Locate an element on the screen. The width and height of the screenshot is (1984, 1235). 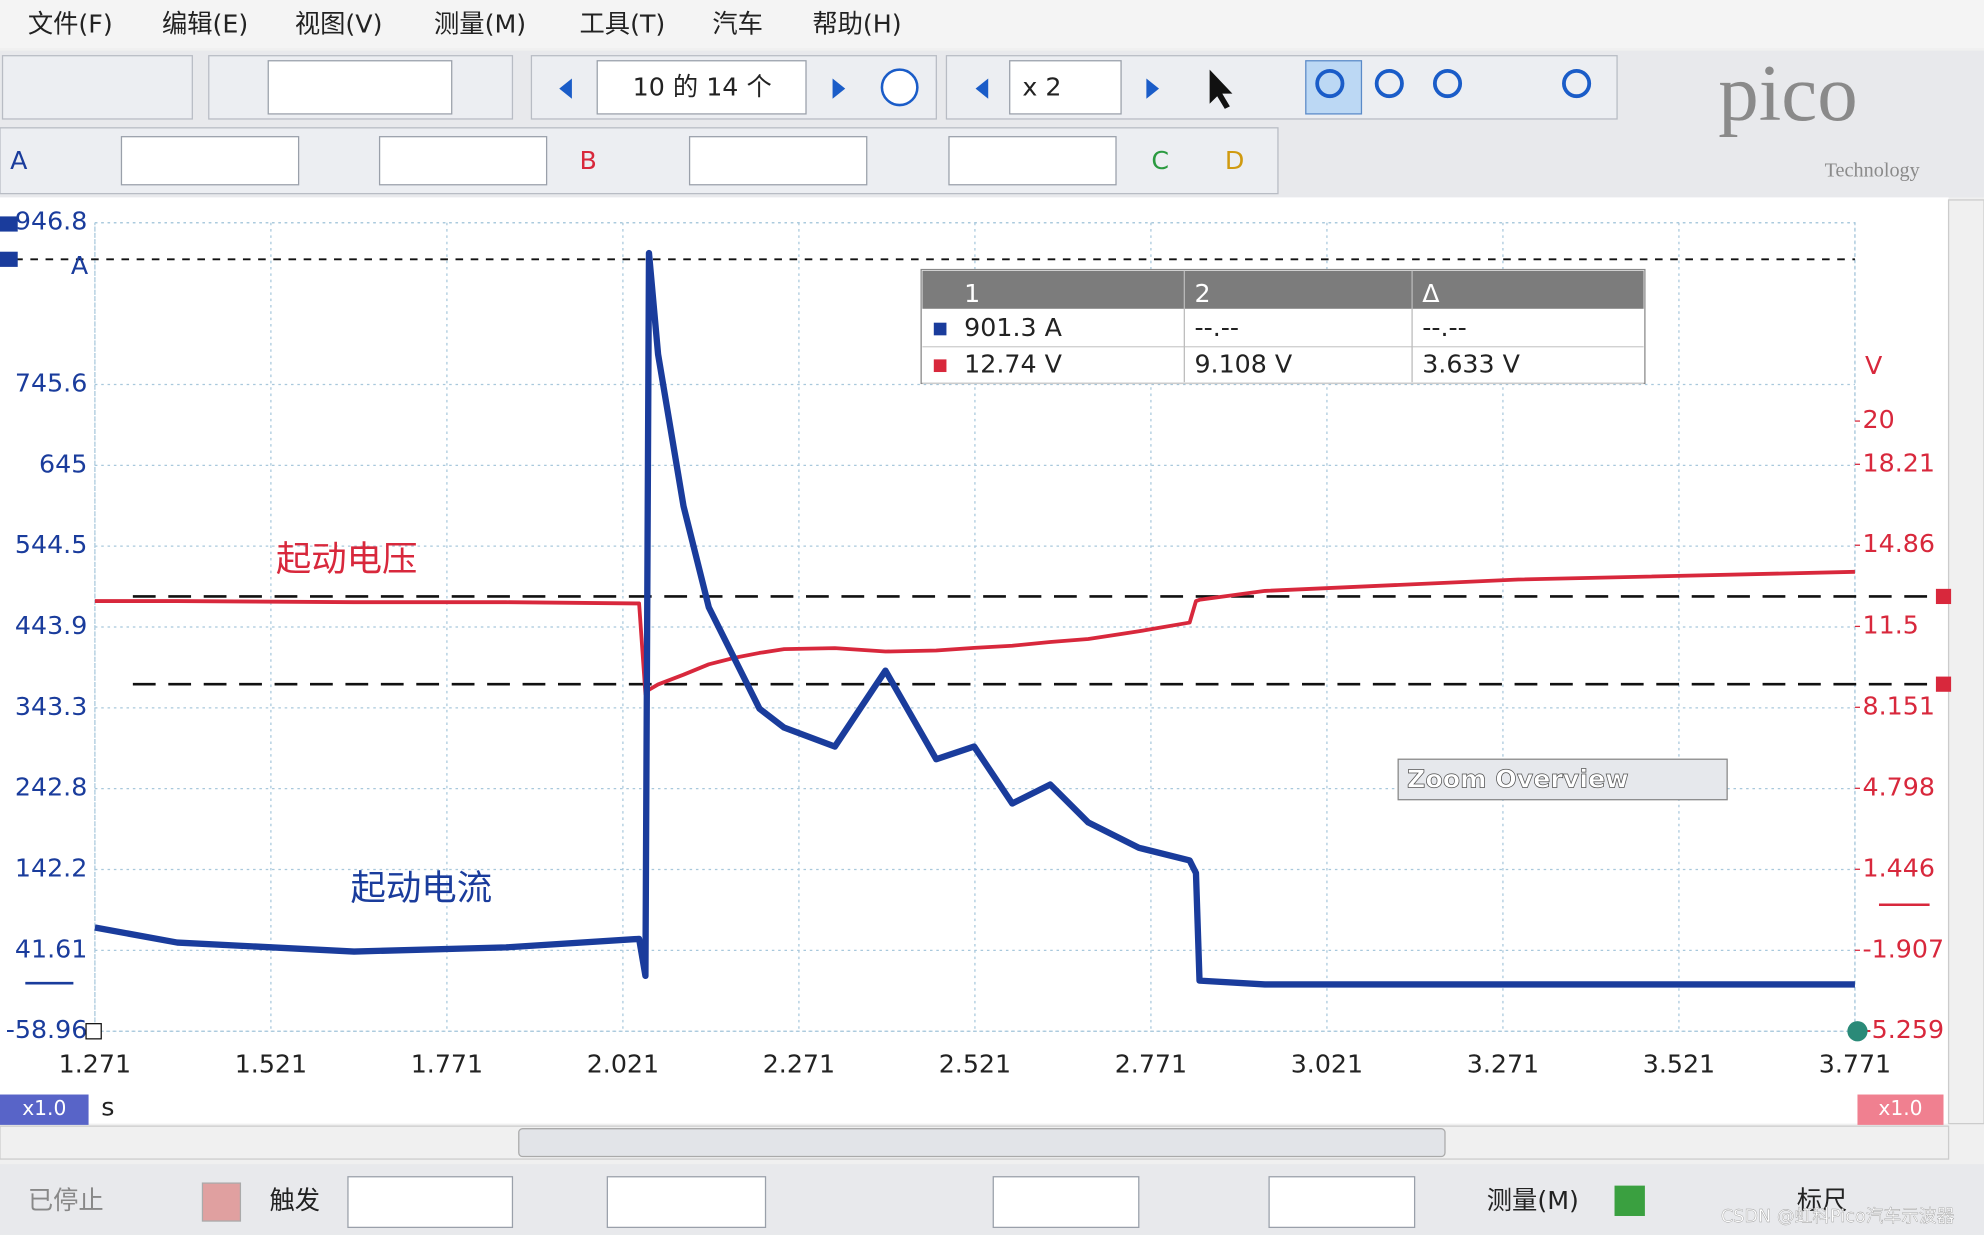
zoom-out-icon is located at coordinates (1447, 83).